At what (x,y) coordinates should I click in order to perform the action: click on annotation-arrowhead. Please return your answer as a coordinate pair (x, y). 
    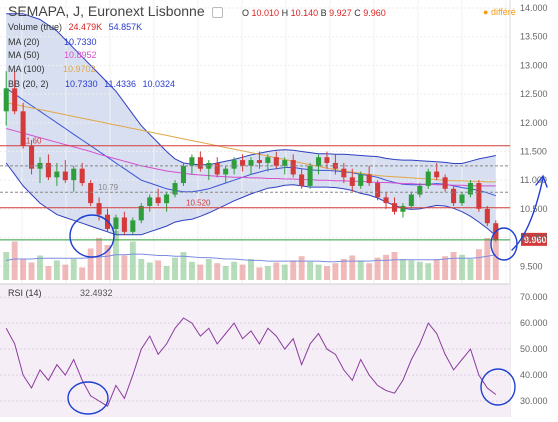
    Looking at the image, I should click on (541, 181).